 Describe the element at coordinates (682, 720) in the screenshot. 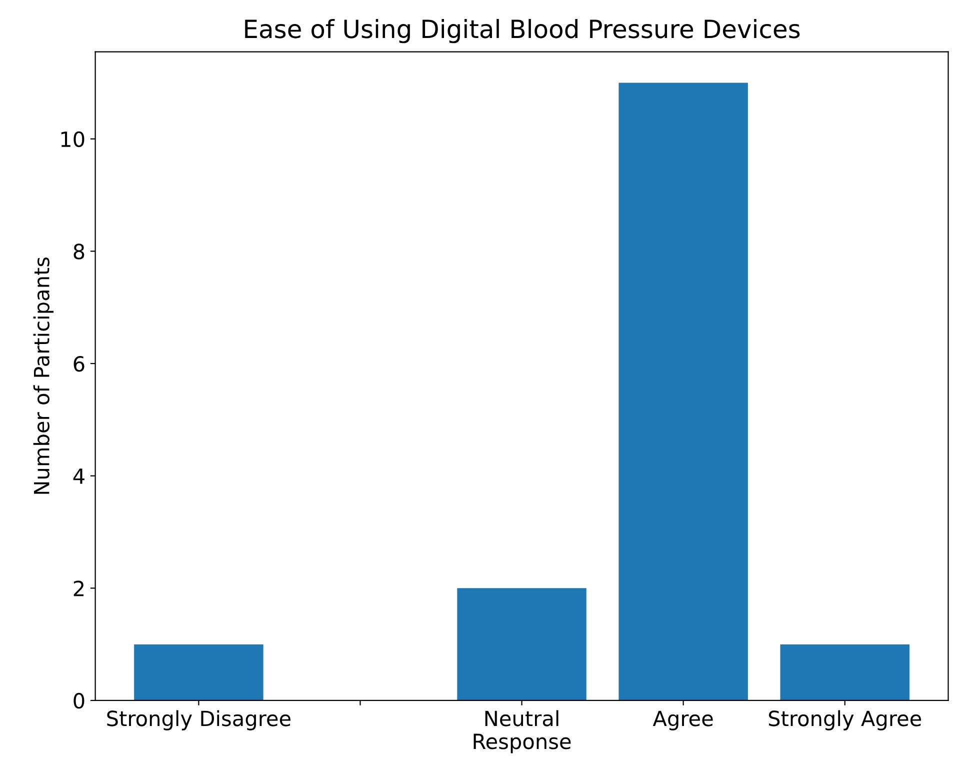

I see `x-tick-label: Agree` at that location.